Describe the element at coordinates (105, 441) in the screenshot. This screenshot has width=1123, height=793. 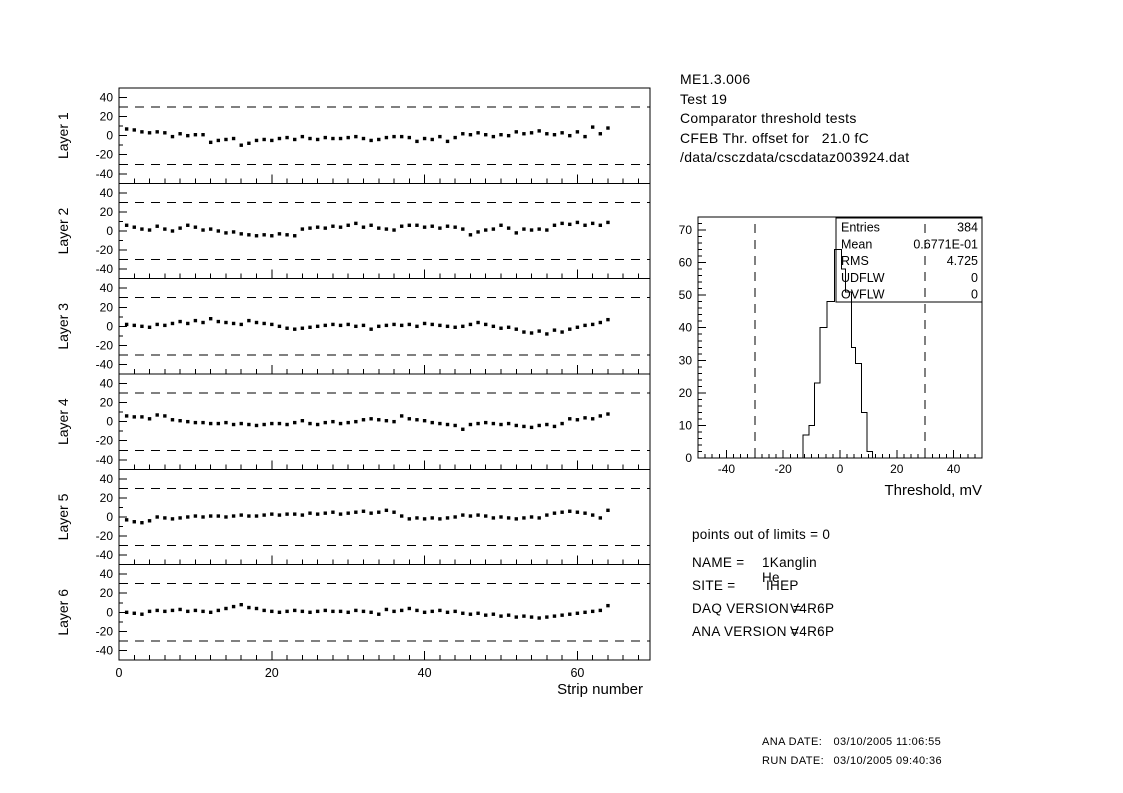
I see `y-tick-label: -20` at that location.